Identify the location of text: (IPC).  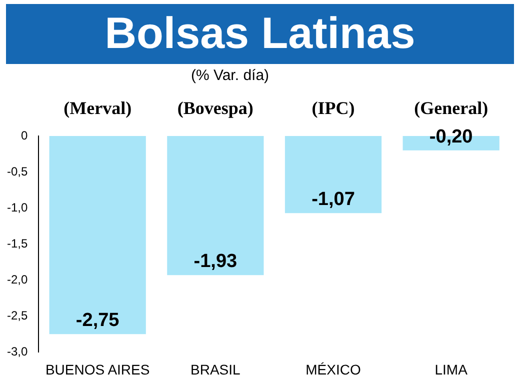
(333, 108).